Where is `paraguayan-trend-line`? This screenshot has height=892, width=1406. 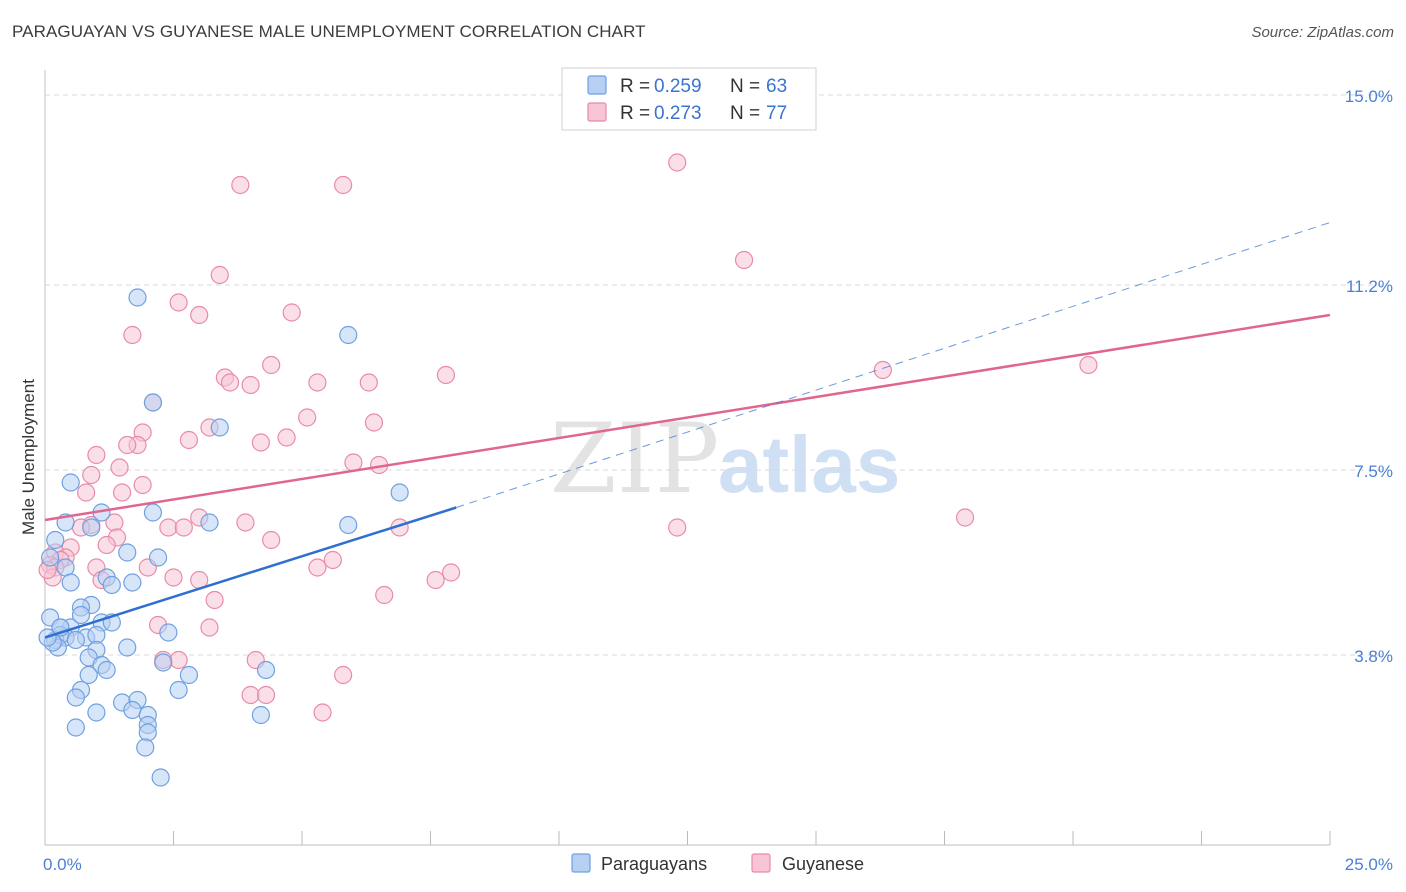 paraguayan-trend-line is located at coordinates (250, 572).